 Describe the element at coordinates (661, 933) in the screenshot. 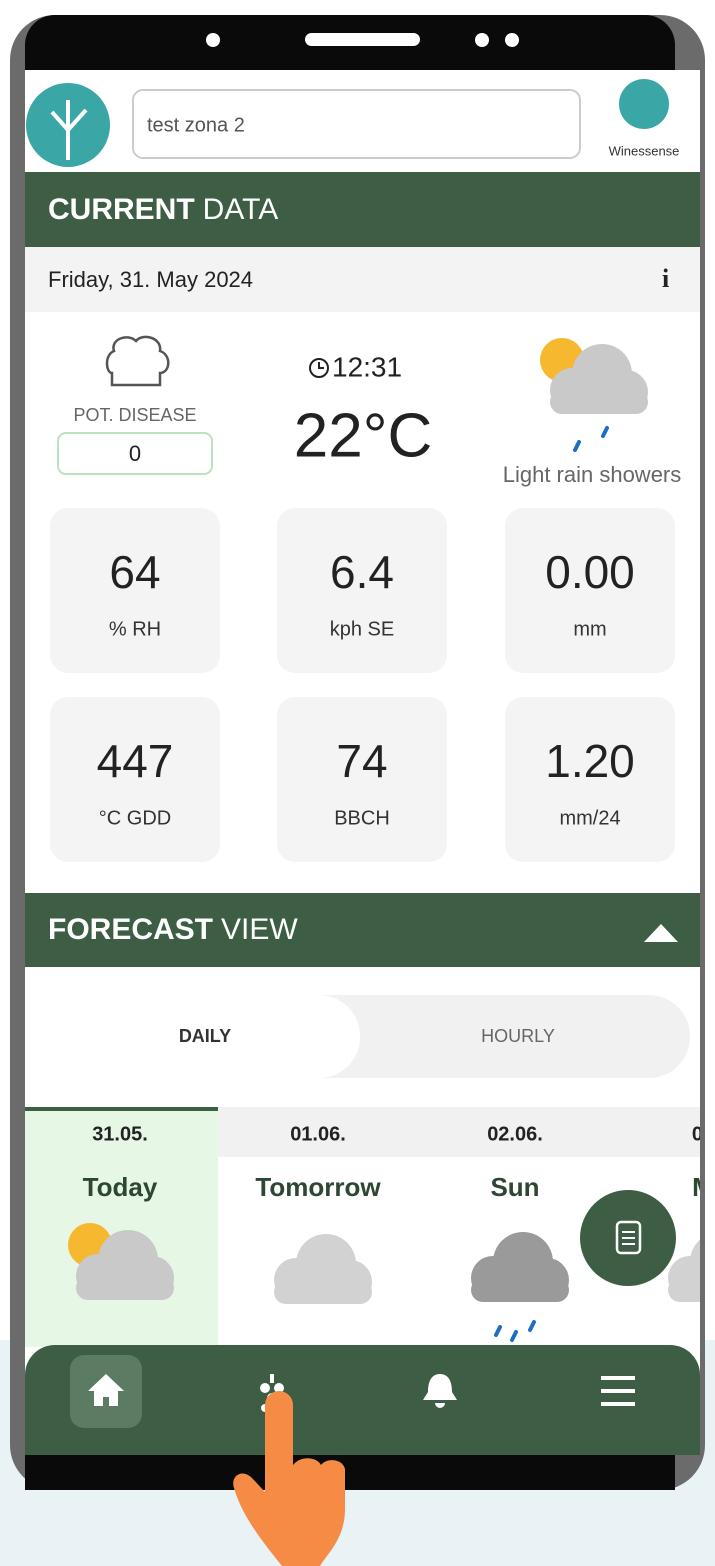

I see `collapse-toggle` at that location.